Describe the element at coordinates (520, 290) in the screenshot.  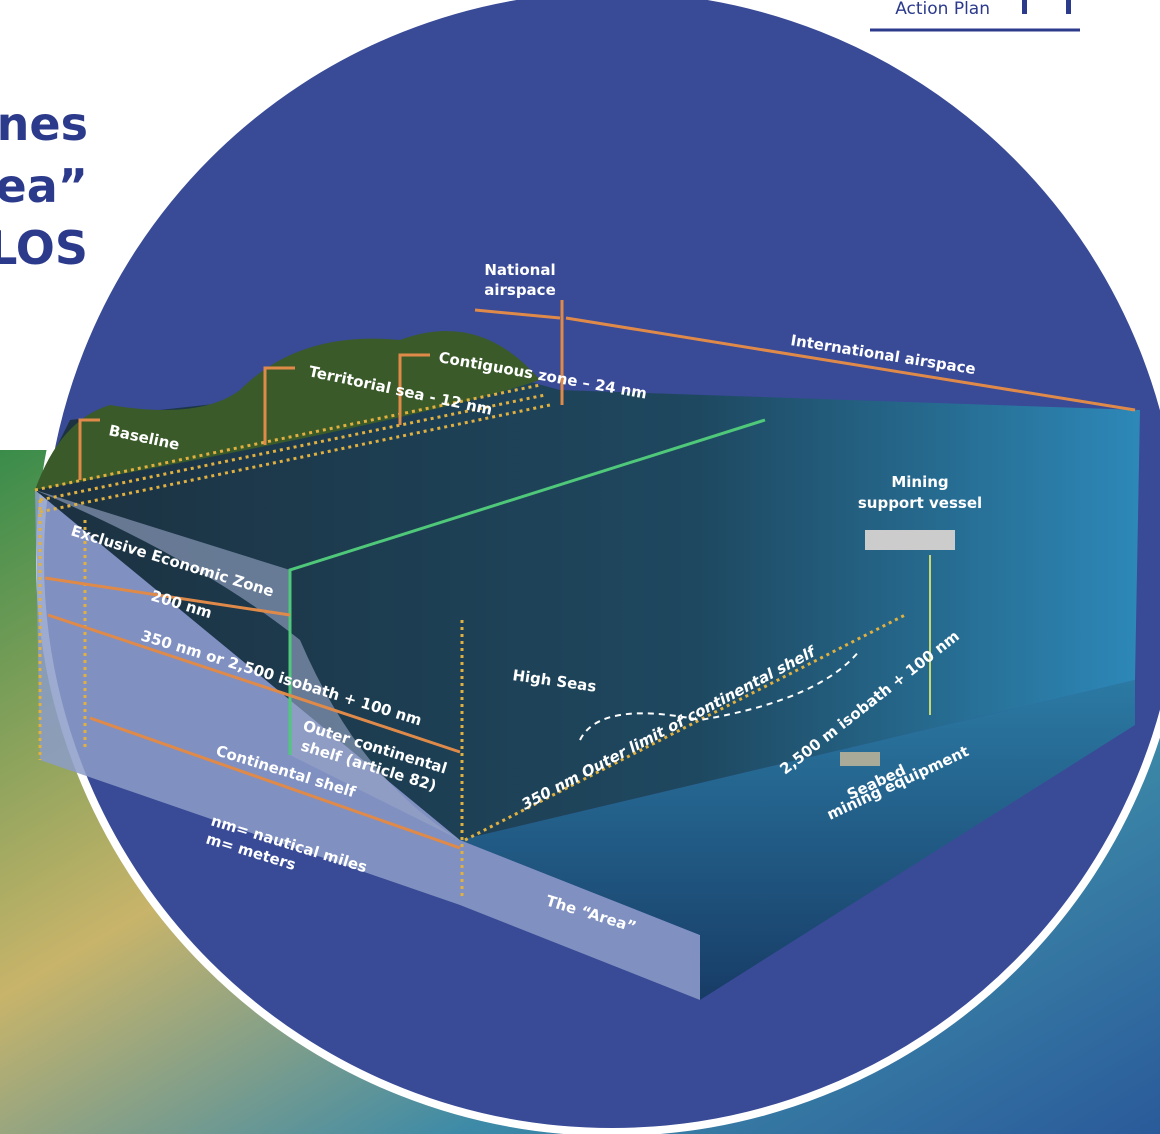
I see `label: airspace` at that location.